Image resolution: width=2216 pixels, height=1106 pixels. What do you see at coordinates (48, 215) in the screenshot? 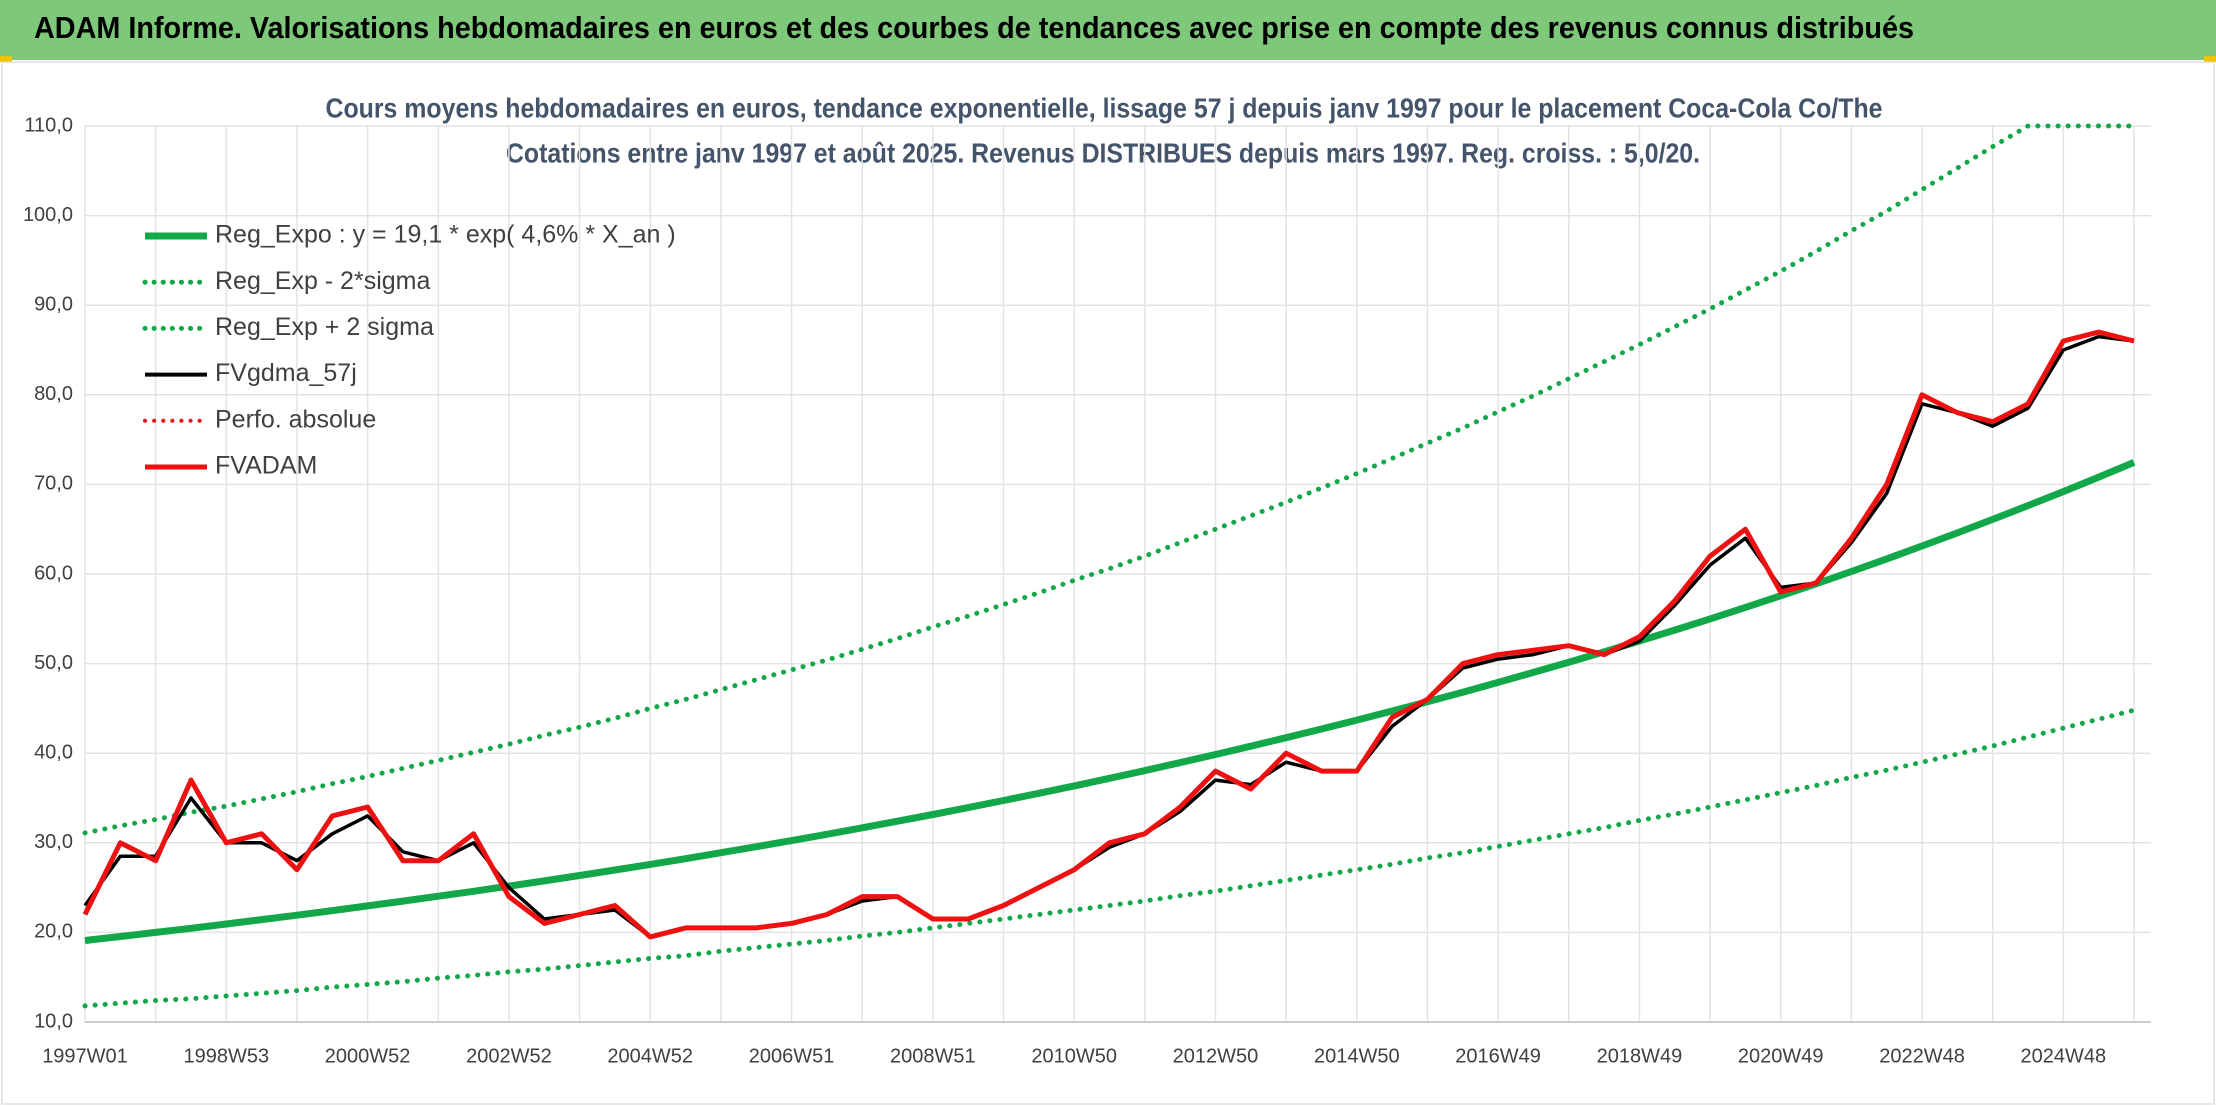
I see `y-tick-label: 100,0` at bounding box center [48, 215].